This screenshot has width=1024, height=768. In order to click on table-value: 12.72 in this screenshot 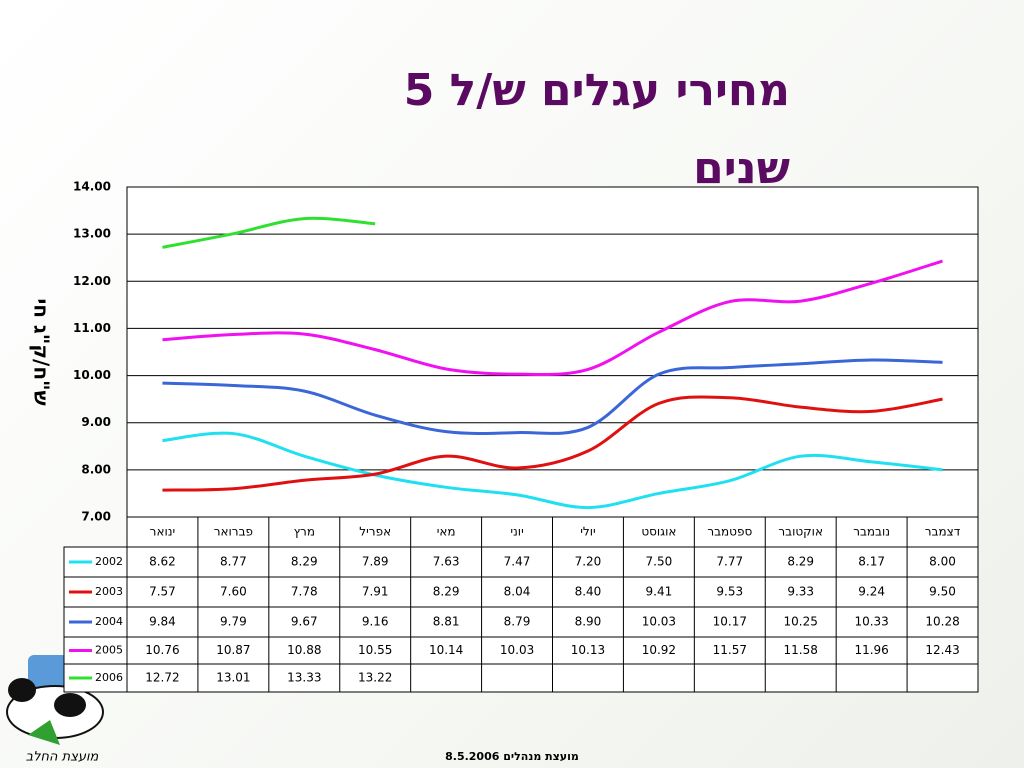, I will do `click(162, 678)`.